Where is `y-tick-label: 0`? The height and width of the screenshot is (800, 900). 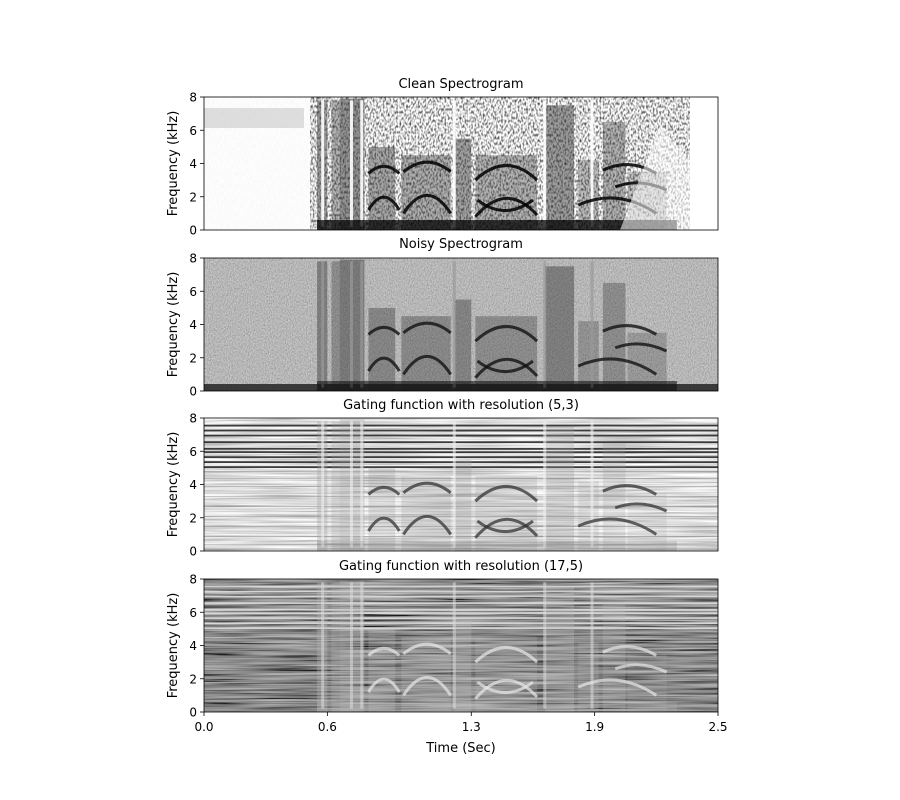
y-tick-label: 0 is located at coordinates (193, 392).